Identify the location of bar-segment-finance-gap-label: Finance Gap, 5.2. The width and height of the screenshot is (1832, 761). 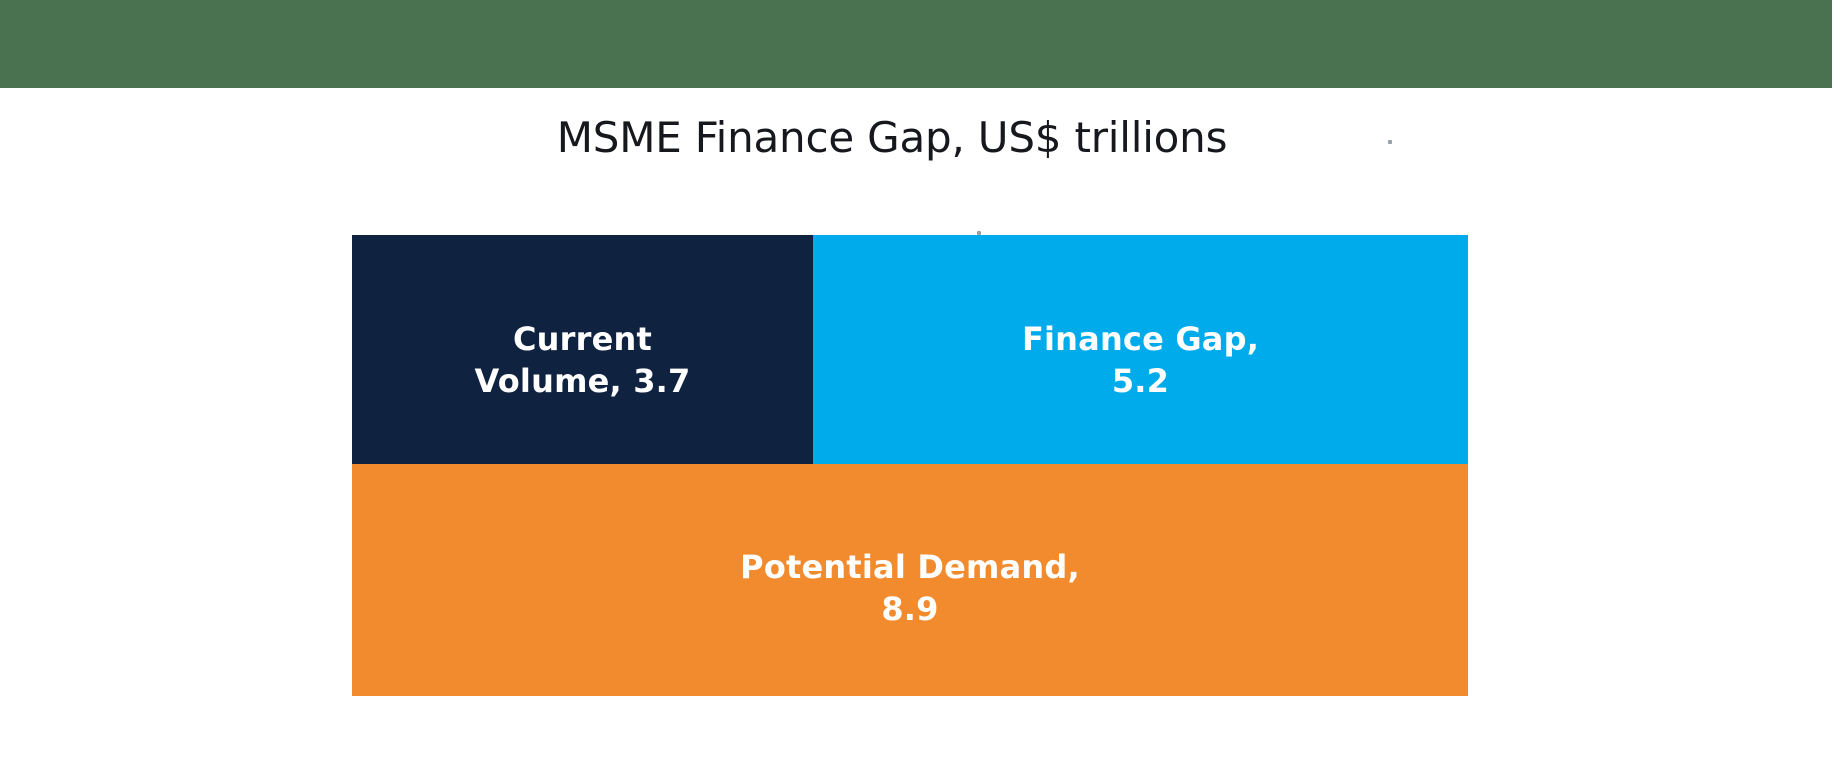
(1140, 359).